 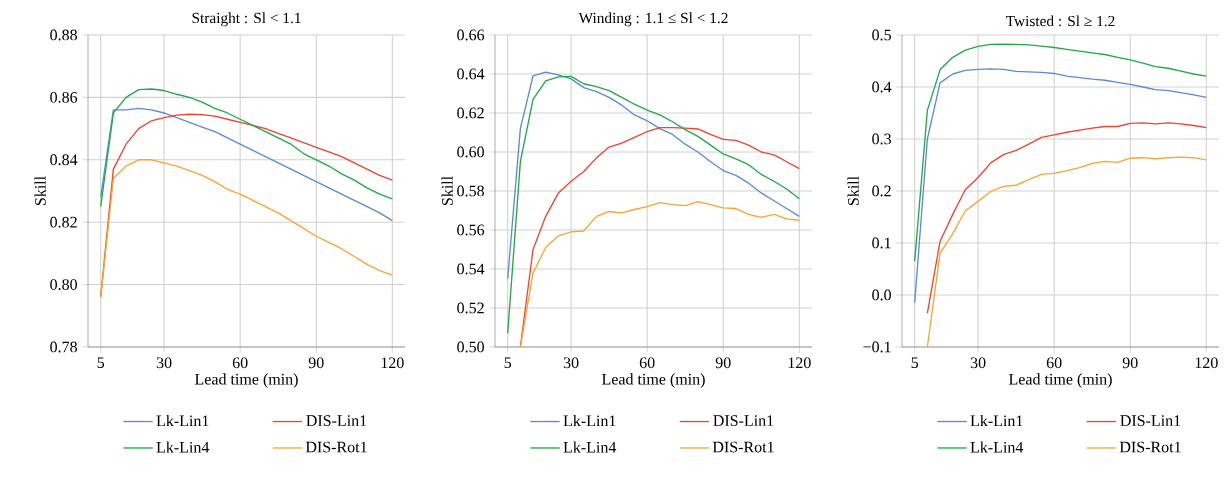 I want to click on y-tick-label: 0.78, so click(x=63, y=347).